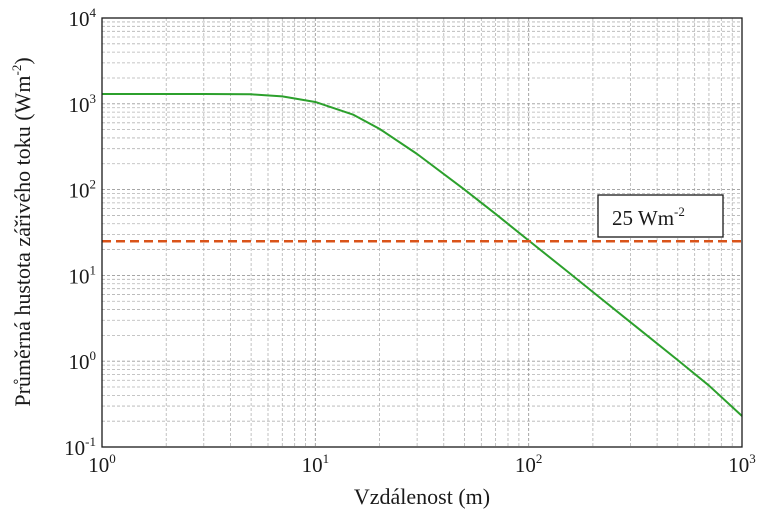  What do you see at coordinates (648, 217) in the screenshot?
I see `annotation-text: 25 Wm-2` at bounding box center [648, 217].